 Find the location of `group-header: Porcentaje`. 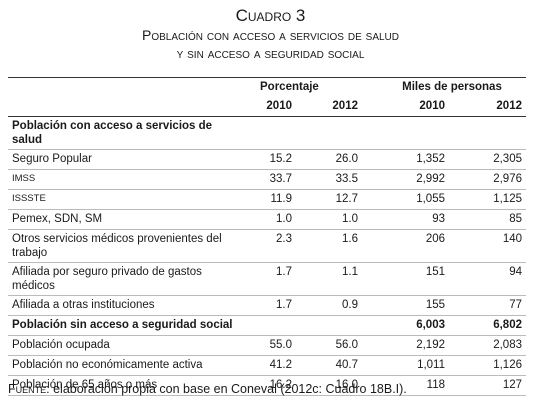

group-header: Porcentaje is located at coordinates (289, 87).